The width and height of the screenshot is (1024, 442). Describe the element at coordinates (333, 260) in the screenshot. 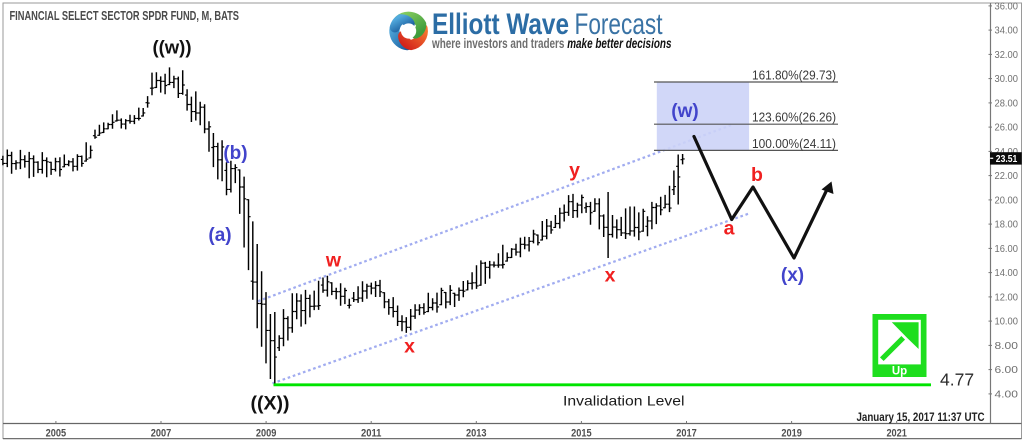

I see `svg-text: w` at that location.